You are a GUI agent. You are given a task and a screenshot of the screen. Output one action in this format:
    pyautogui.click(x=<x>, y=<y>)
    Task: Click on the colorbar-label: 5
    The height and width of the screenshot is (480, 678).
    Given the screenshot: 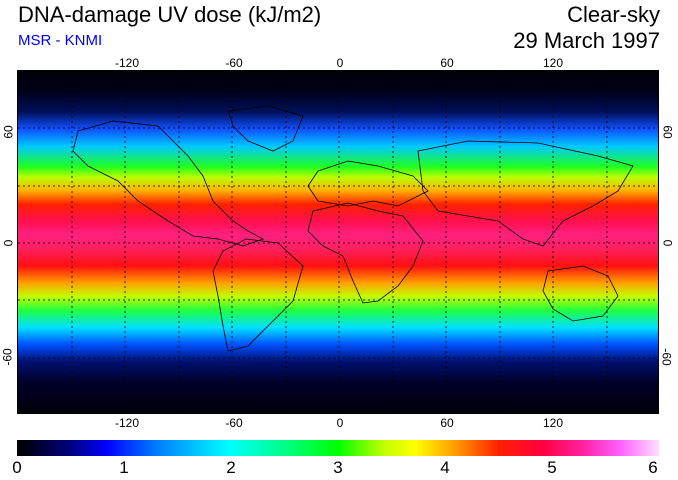 What is the action you would take?
    pyautogui.click(x=552, y=467)
    